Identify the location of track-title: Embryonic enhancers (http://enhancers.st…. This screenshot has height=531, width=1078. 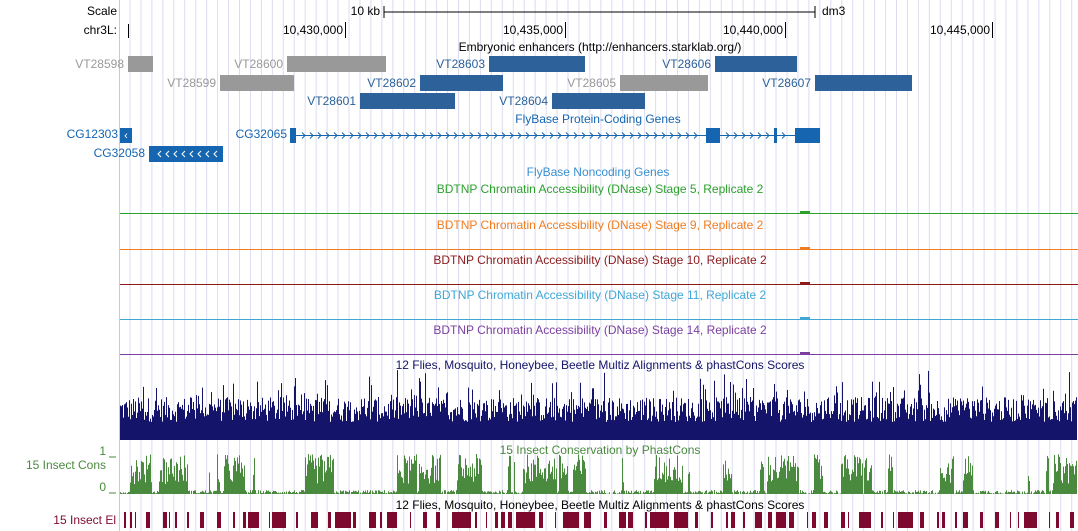
(600, 47).